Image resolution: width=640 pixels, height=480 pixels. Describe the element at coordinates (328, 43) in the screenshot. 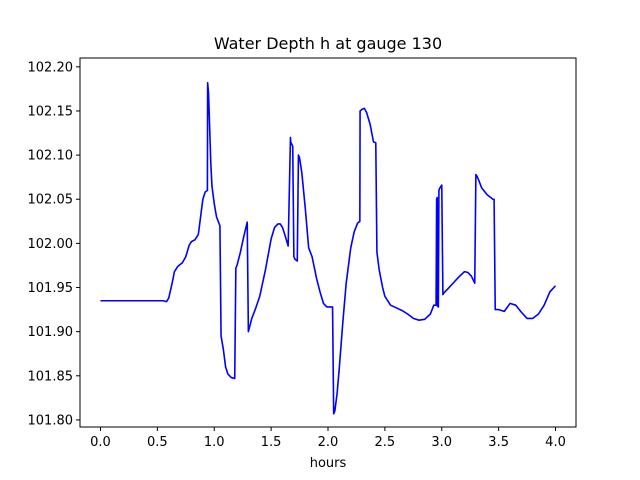

I see `chart-title: Water Depth h at gauge 130` at that location.